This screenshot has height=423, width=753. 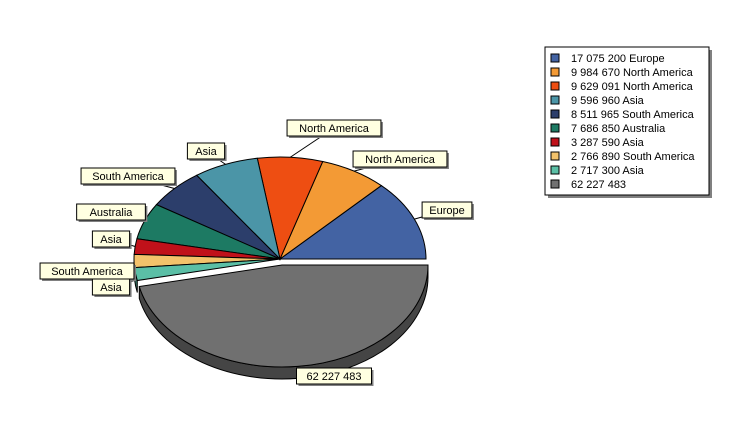 I want to click on slice-label-text: Europe, so click(x=446, y=211).